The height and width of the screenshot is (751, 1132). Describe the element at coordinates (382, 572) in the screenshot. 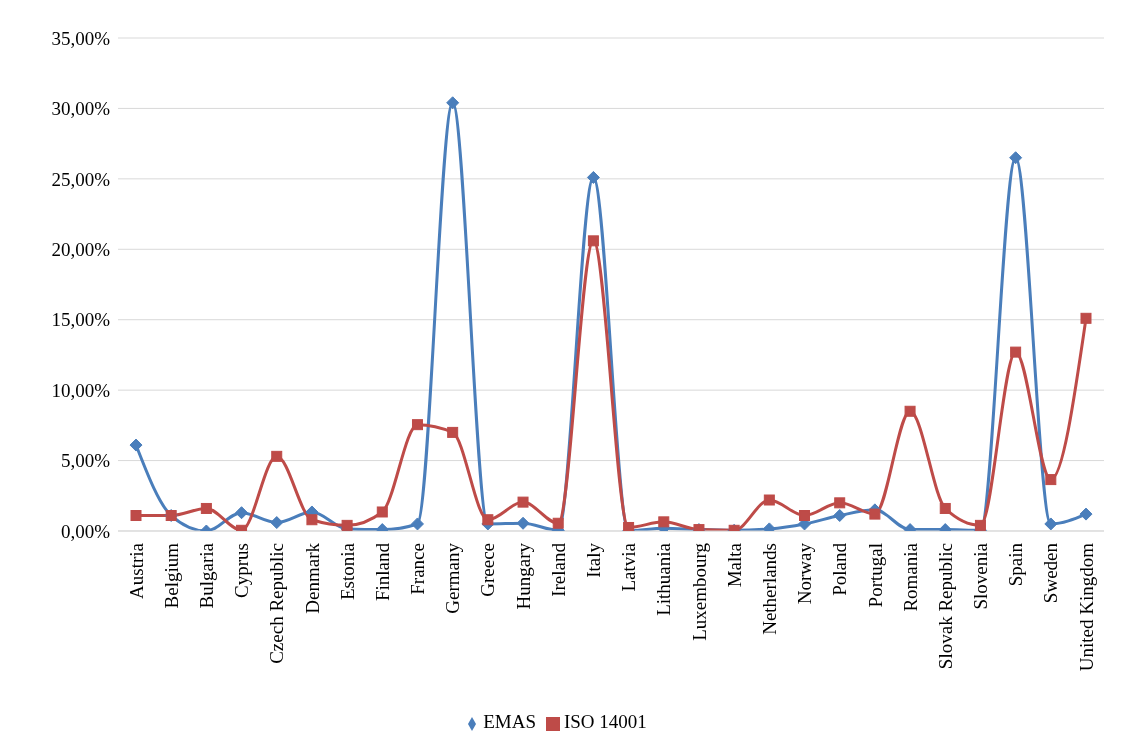

I see `x-tick-label: Finland` at that location.